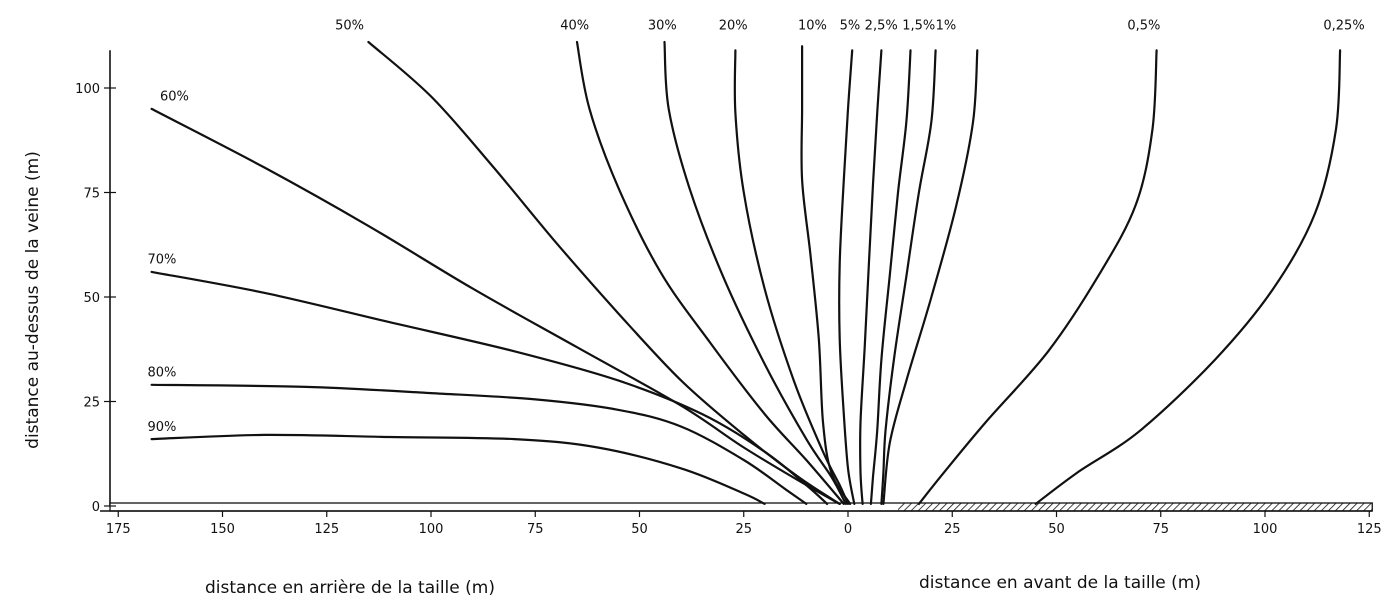 The width and height of the screenshot is (1396, 601). What do you see at coordinates (349, 25) in the screenshot?
I see `curve-label: 50%` at bounding box center [349, 25].